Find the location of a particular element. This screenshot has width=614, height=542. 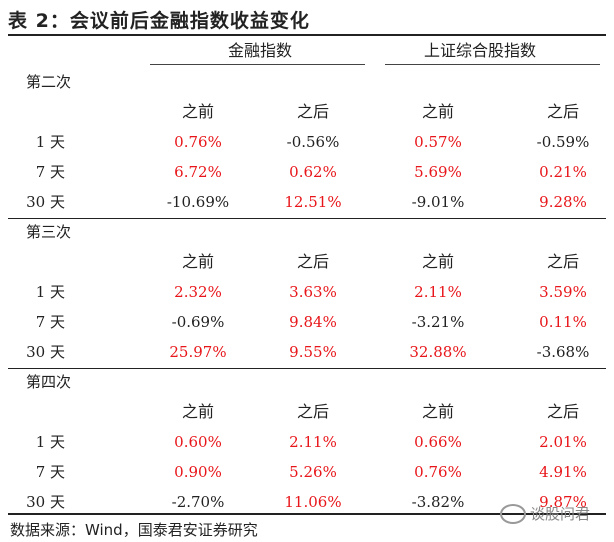

value-cell: -0.56% is located at coordinates (313, 142).